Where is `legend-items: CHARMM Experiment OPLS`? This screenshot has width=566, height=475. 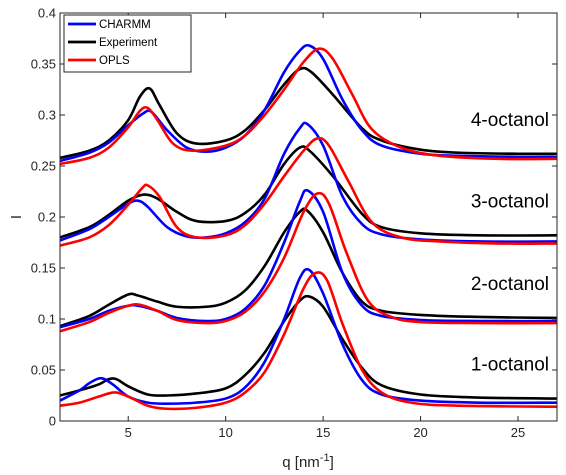
legend-items: CHARMM Experiment OPLS is located at coordinates (113, 43).